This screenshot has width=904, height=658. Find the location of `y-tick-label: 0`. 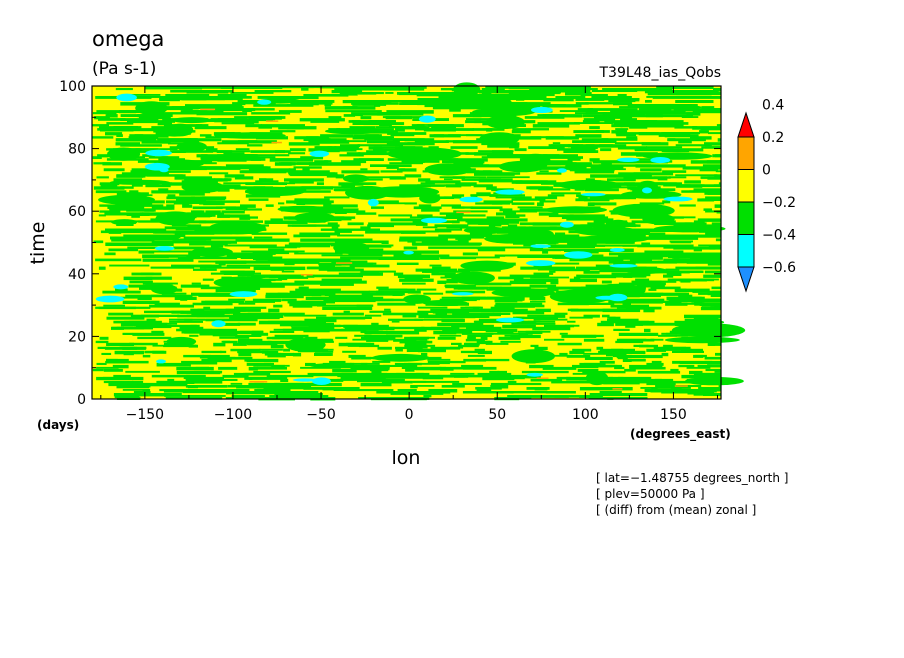

y-tick-label: 0 is located at coordinates (81, 400).